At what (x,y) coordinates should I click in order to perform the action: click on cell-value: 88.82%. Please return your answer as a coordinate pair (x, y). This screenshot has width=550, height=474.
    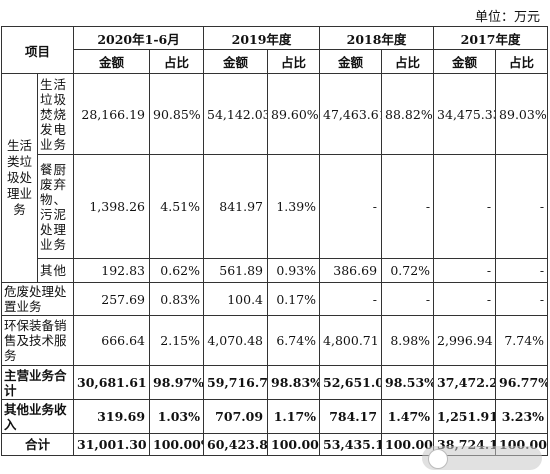
    Looking at the image, I should click on (408, 114).